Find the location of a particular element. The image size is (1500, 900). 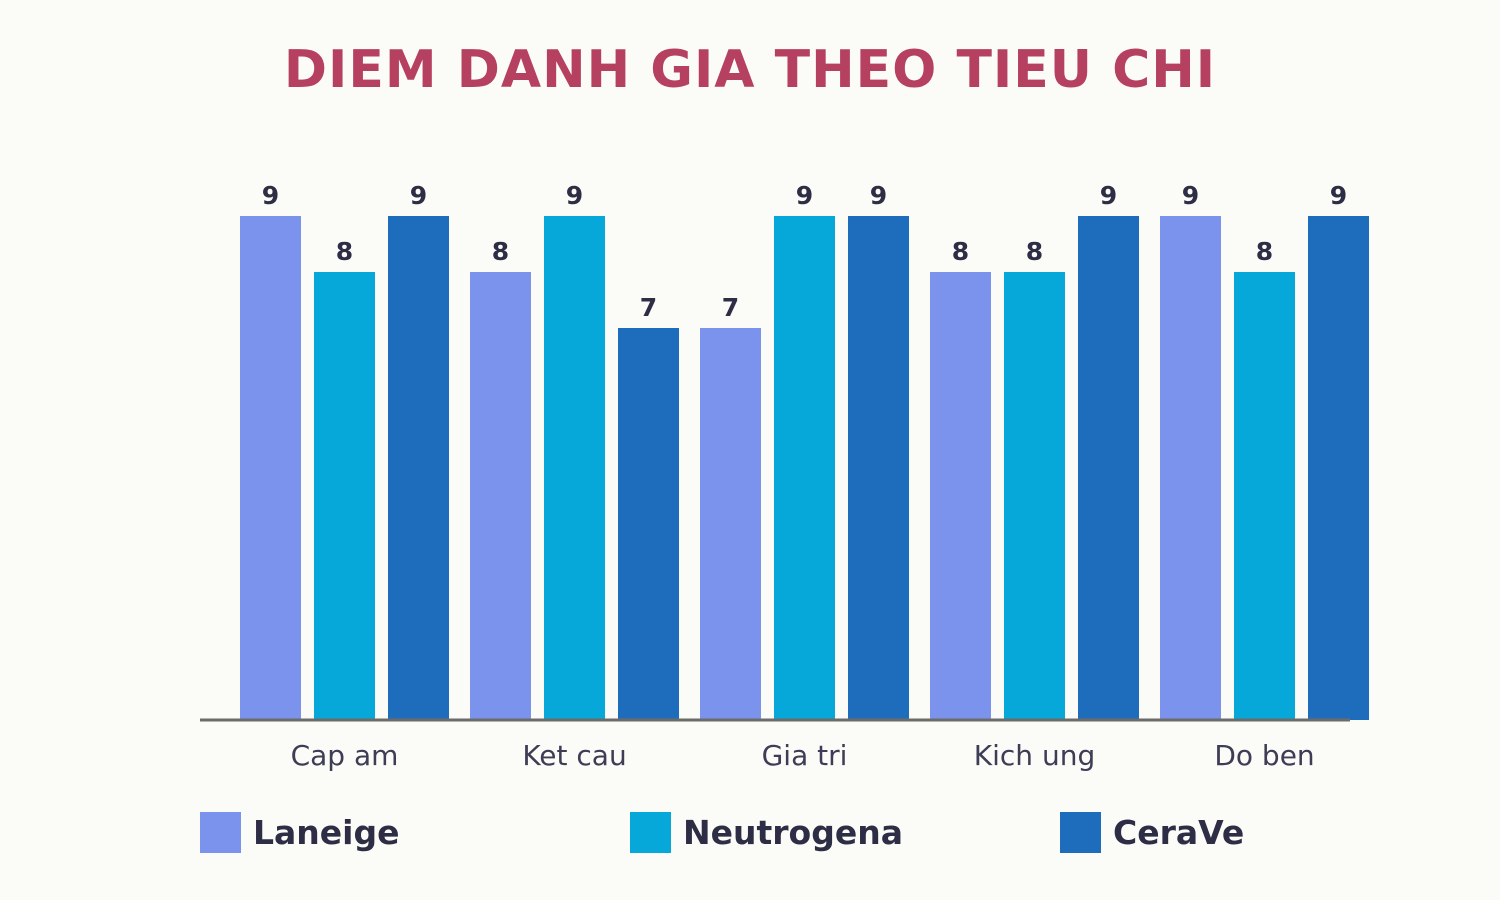

data-label-cerave-gia-tri: 9 is located at coordinates (878, 195).